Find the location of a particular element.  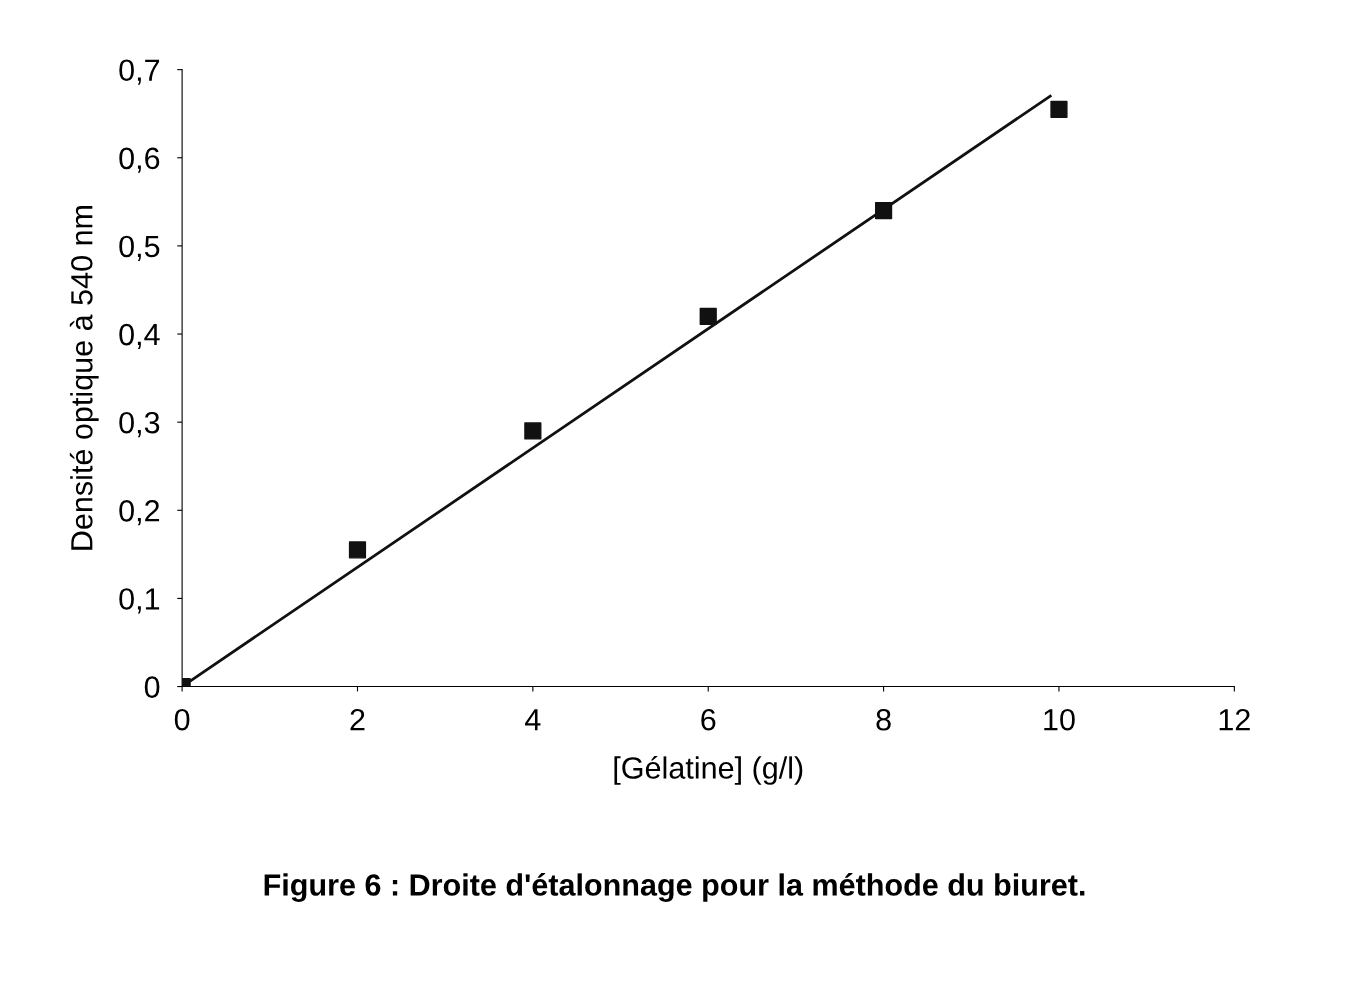

x-tick-label: 12 is located at coordinates (1234, 719).